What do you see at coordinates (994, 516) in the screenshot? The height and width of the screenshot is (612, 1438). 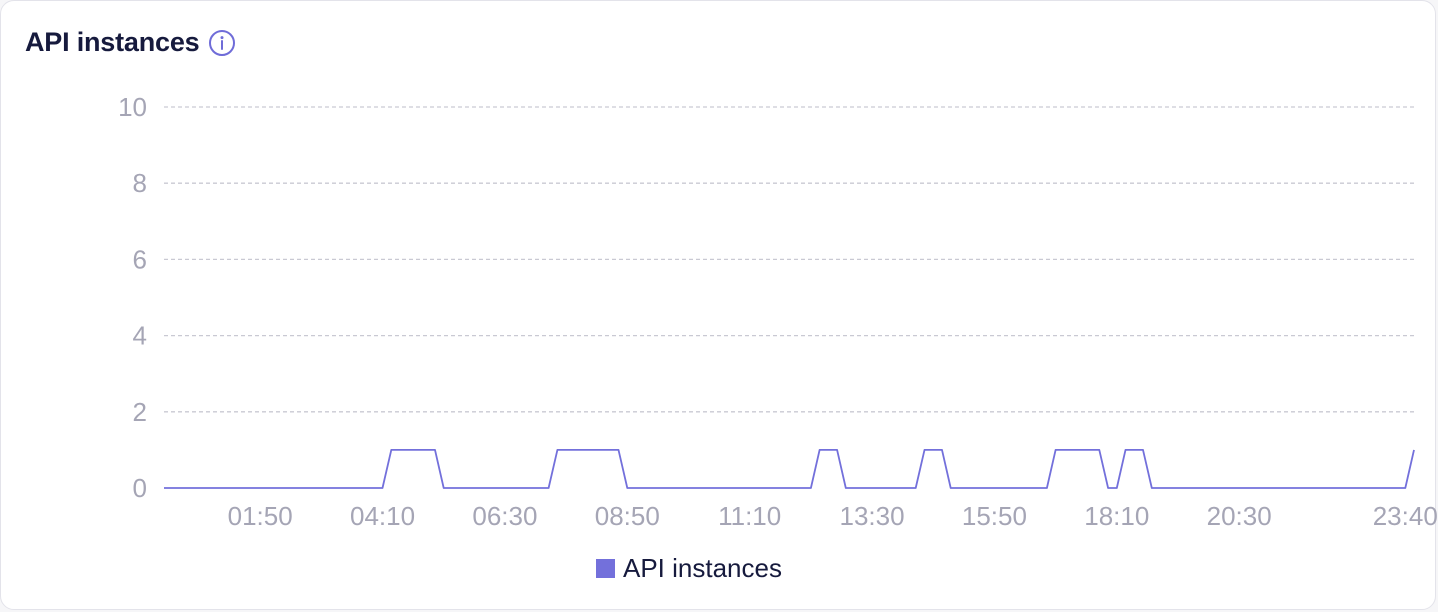 I see `x-tick-label: 15:50` at bounding box center [994, 516].